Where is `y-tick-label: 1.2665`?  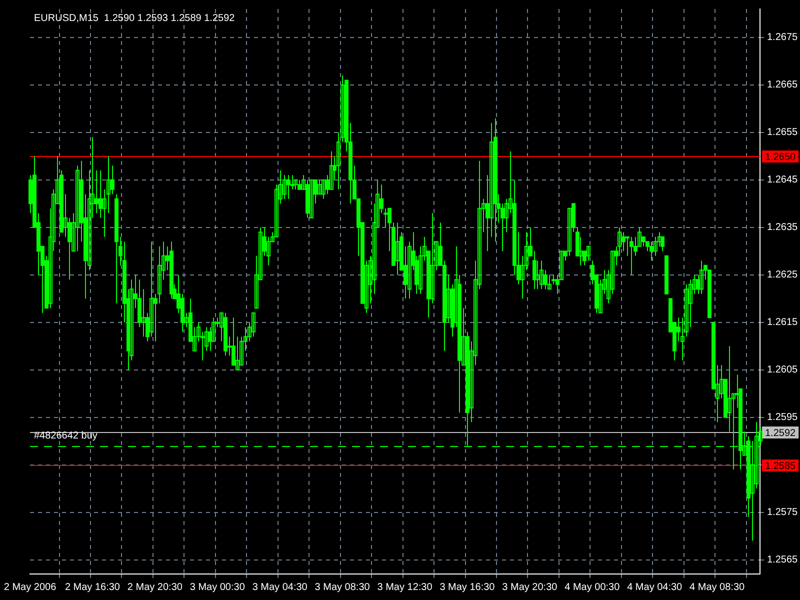 y-tick-label: 1.2665 is located at coordinates (782, 85).